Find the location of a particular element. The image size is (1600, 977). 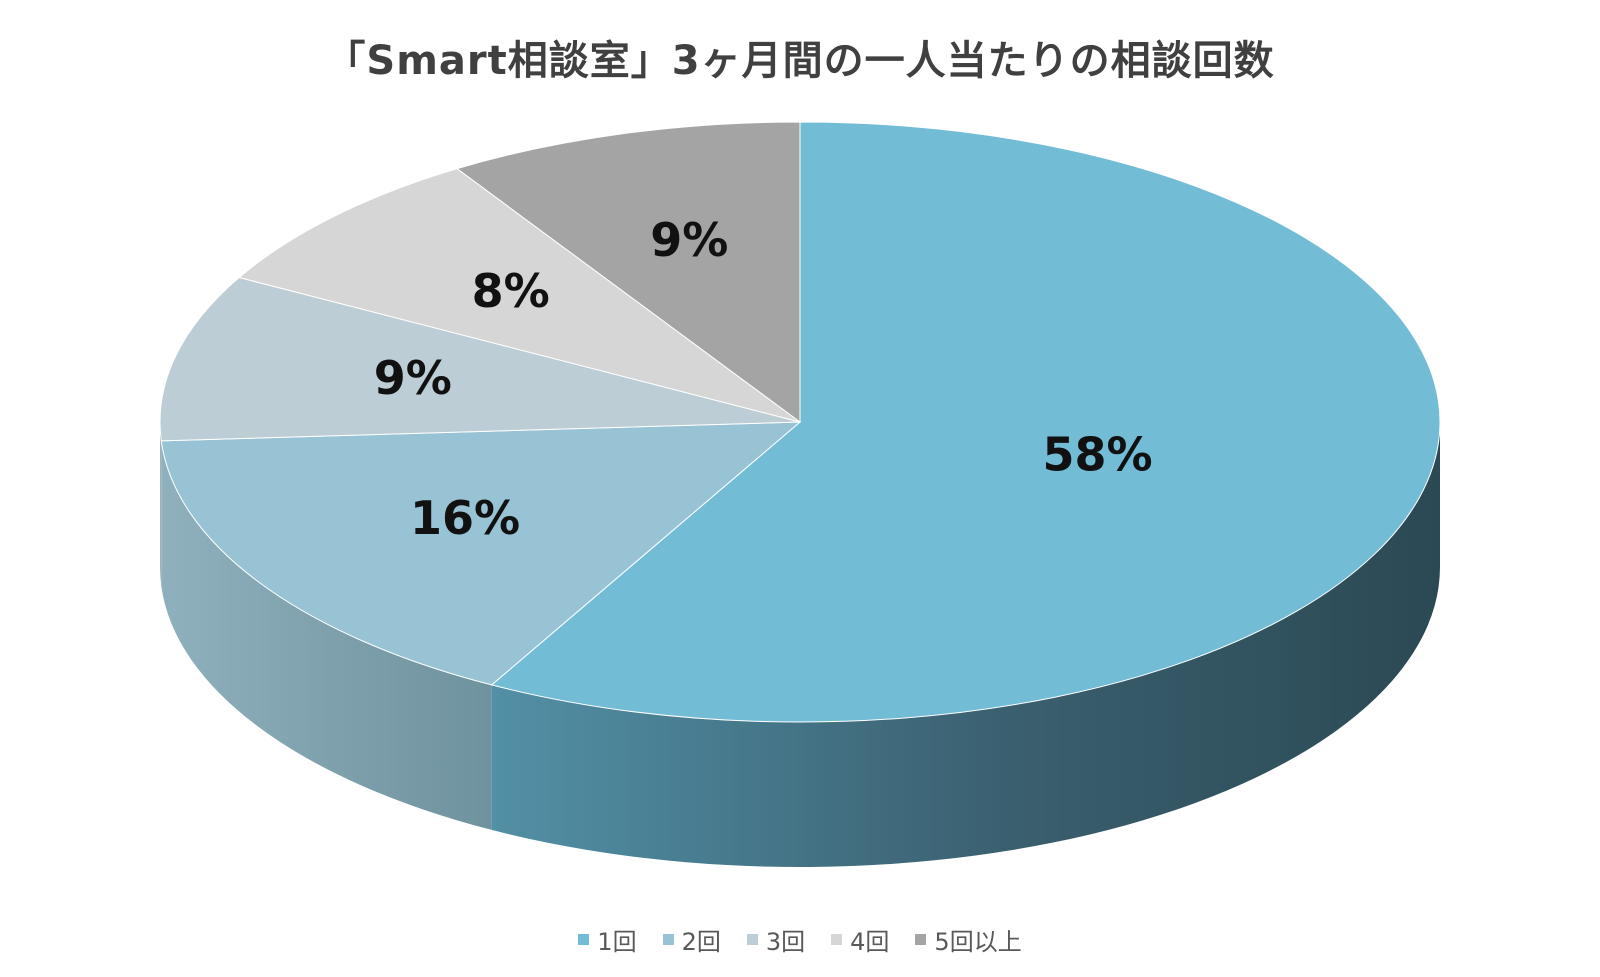

pie-slice-5回以上 is located at coordinates (628, 272).